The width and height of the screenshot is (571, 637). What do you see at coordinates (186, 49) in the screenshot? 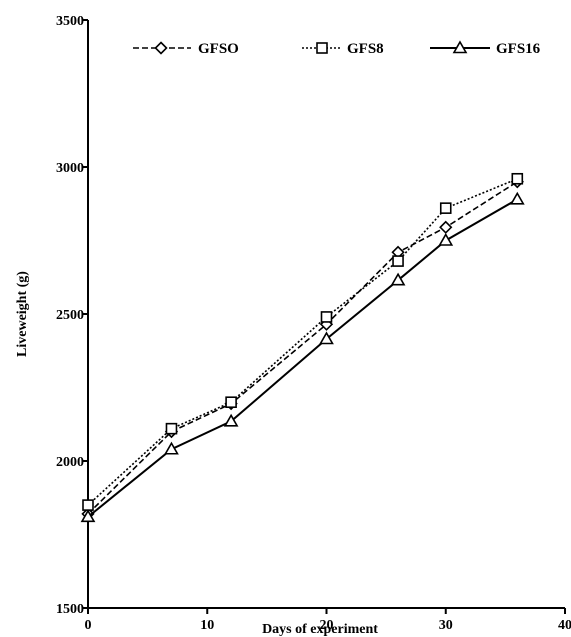
I see `legend-item-gfso: GFSO` at bounding box center [186, 49].